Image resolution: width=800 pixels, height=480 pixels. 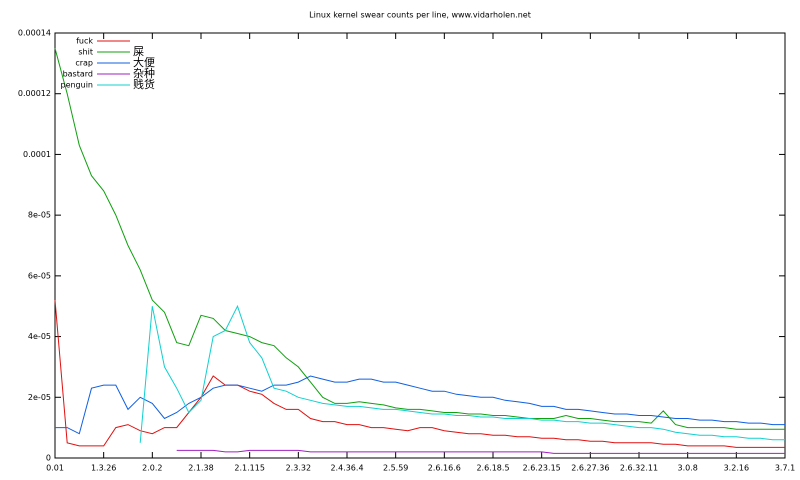 I want to click on y-tick-label: 0, so click(x=48, y=458).